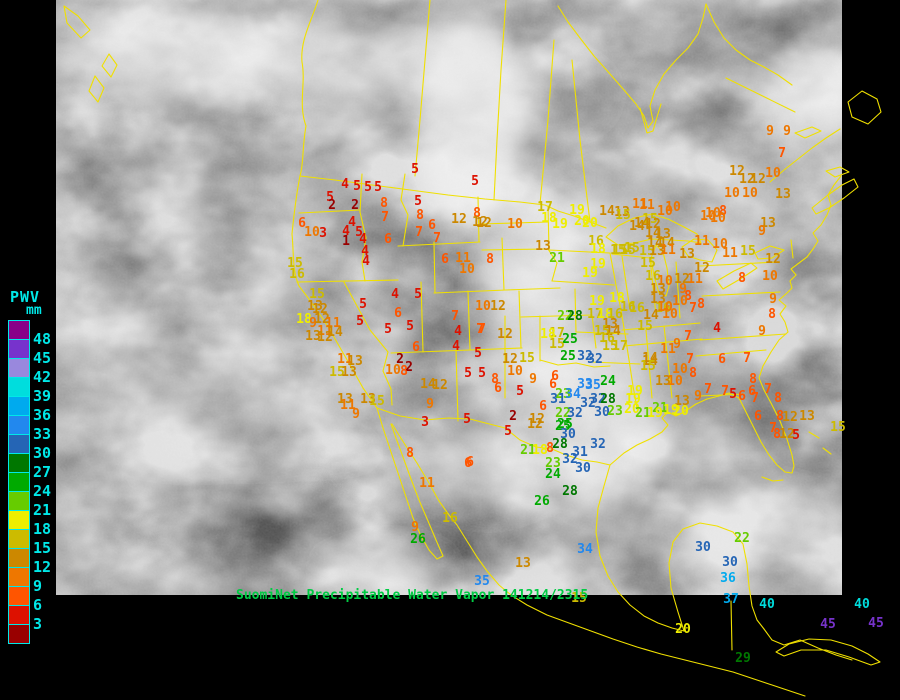 Image resolution: width=900 pixels, height=700 pixels. What do you see at coordinates (42, 510) in the screenshot?
I see `legend-tick-label: 21` at bounding box center [42, 510].